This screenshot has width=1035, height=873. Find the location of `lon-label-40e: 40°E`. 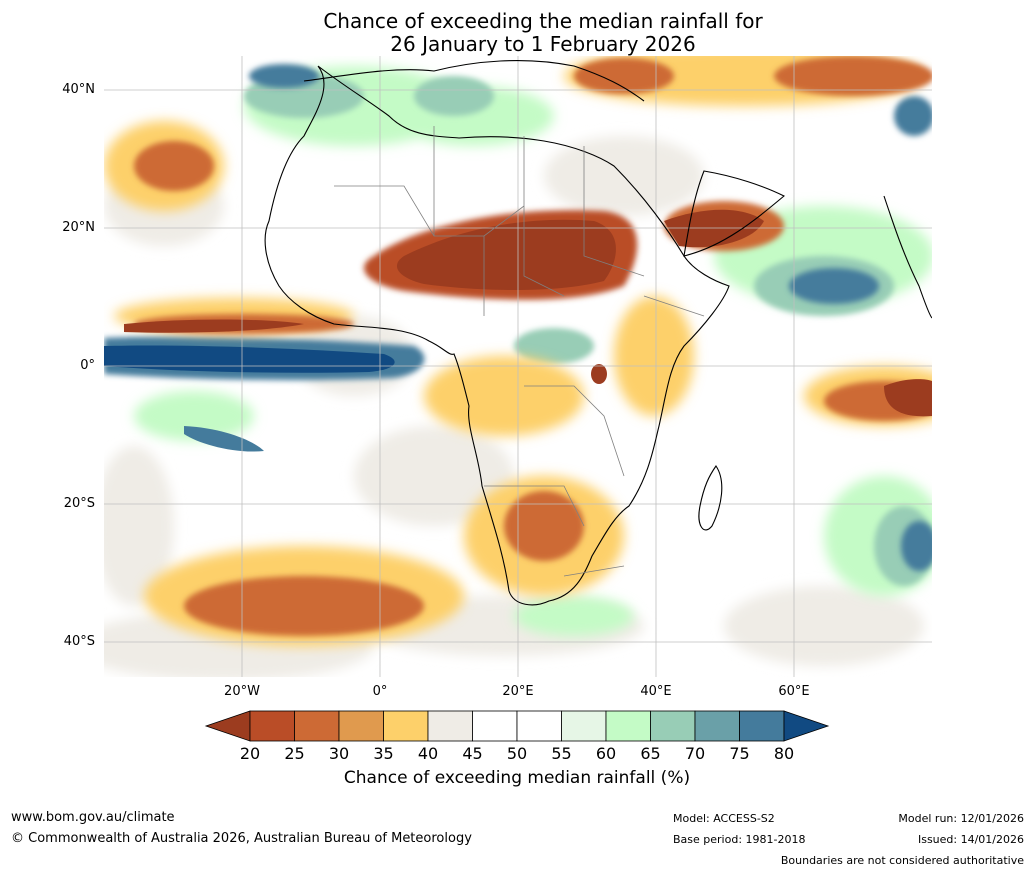

lon-label-40e: 40°E is located at coordinates (656, 691).